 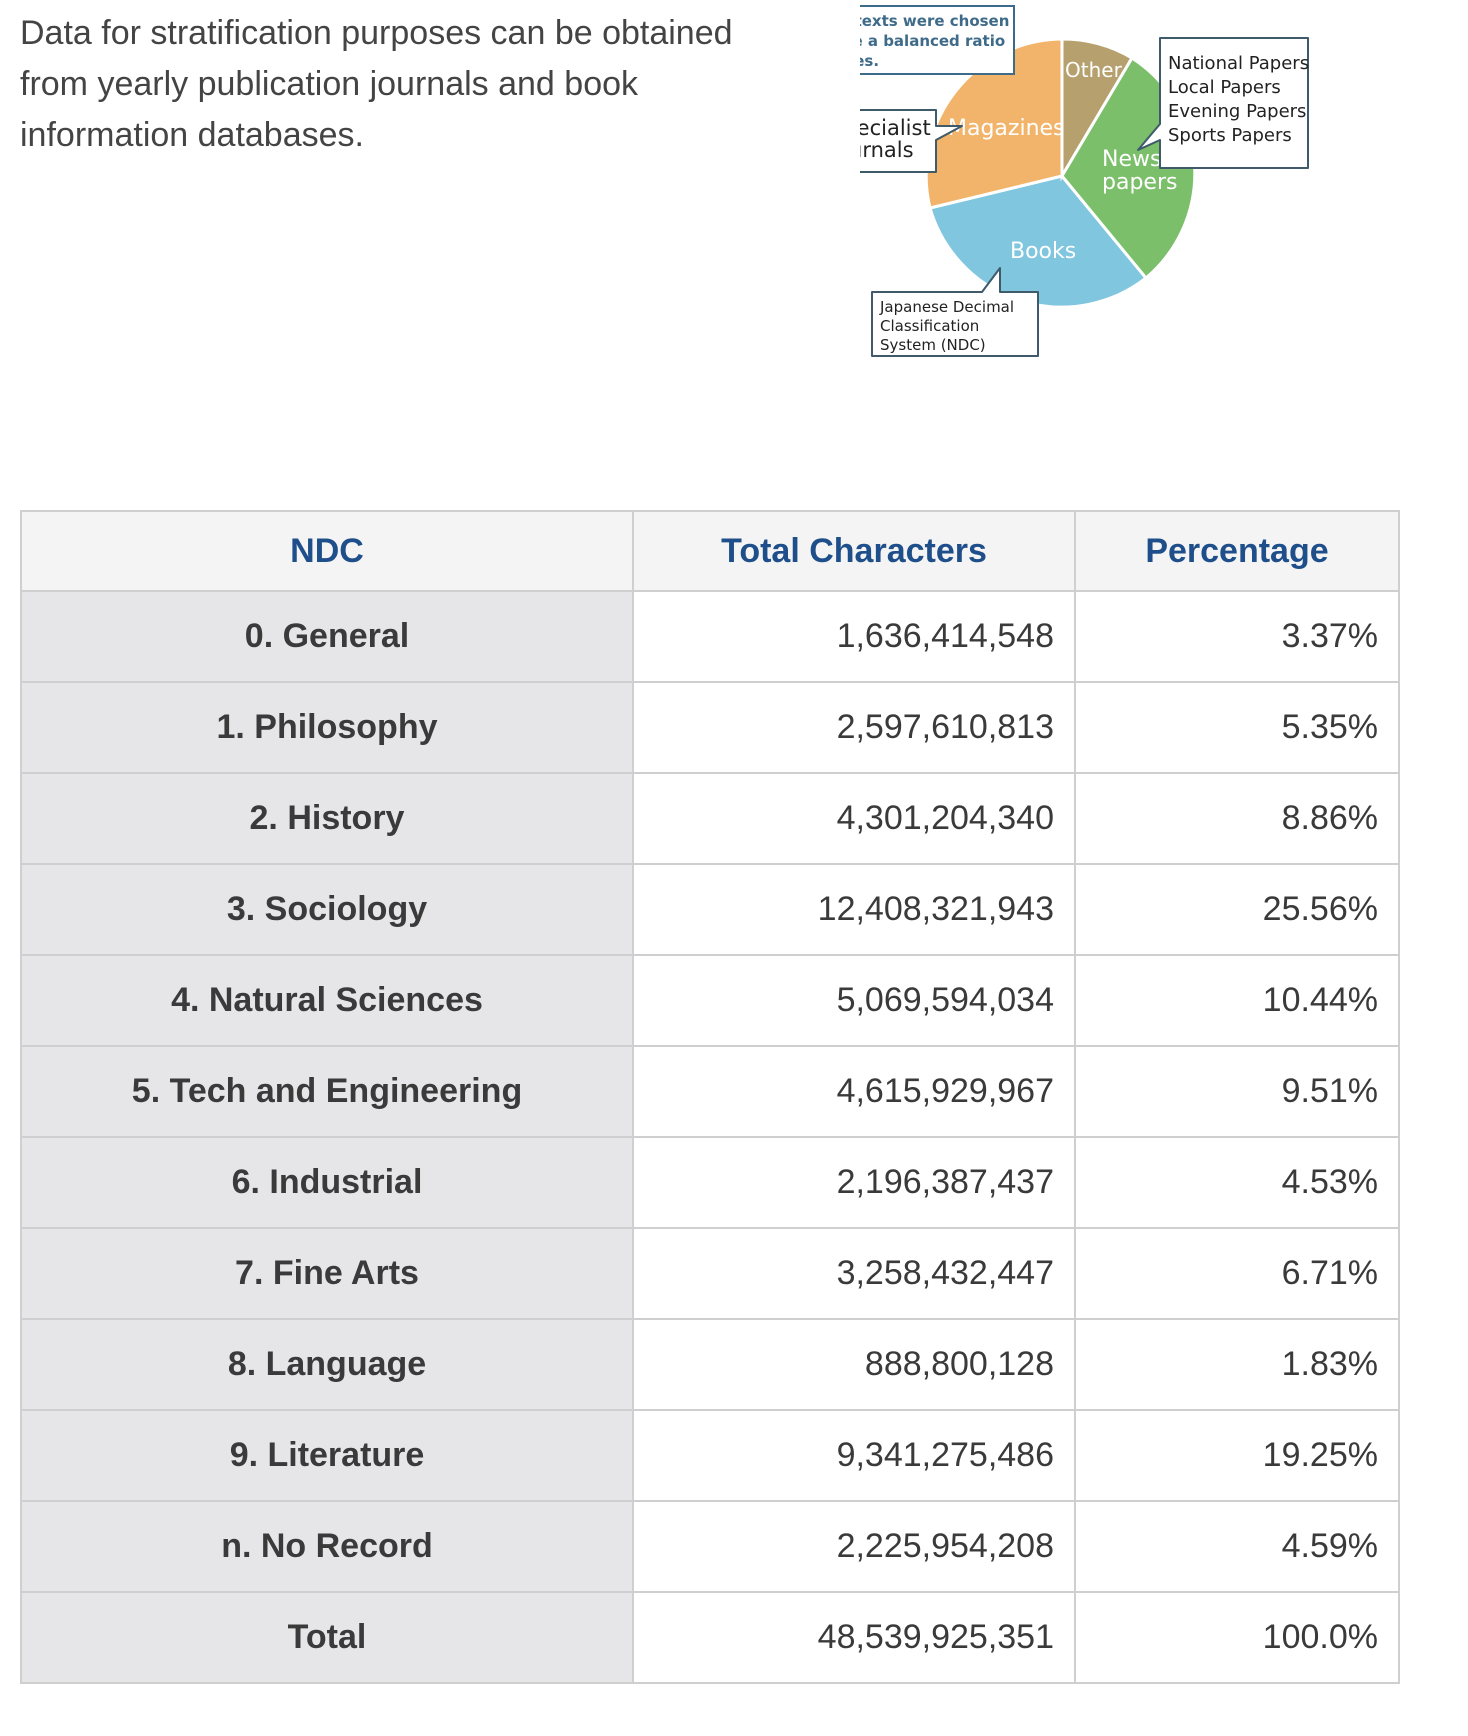 What do you see at coordinates (1139, 182) in the screenshot?
I see `pie-label-news-line2: papers` at bounding box center [1139, 182].